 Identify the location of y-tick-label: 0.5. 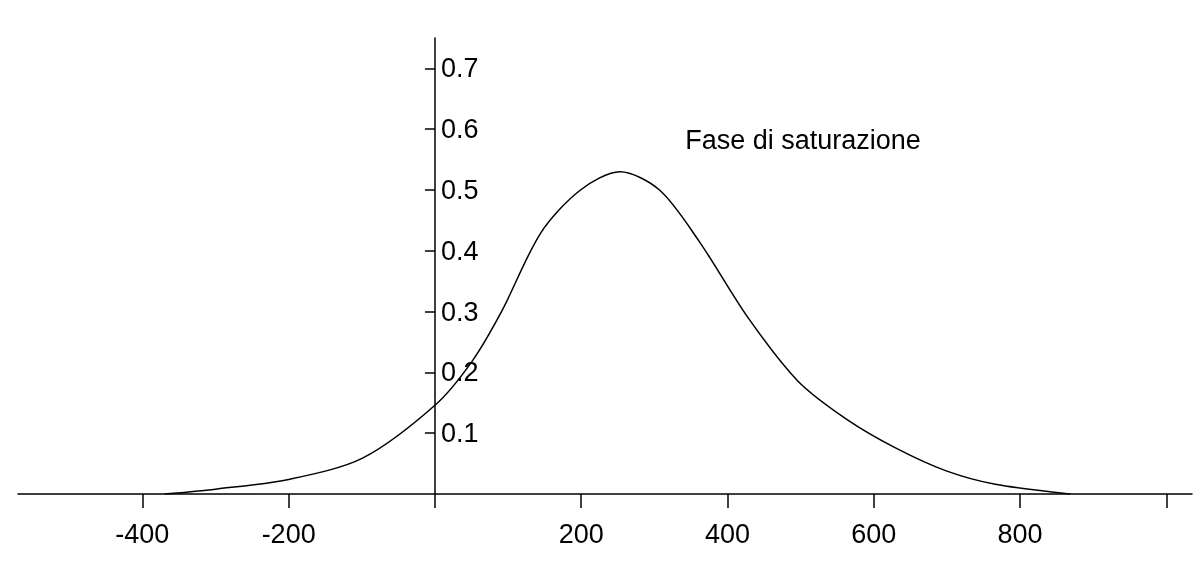
(459, 190).